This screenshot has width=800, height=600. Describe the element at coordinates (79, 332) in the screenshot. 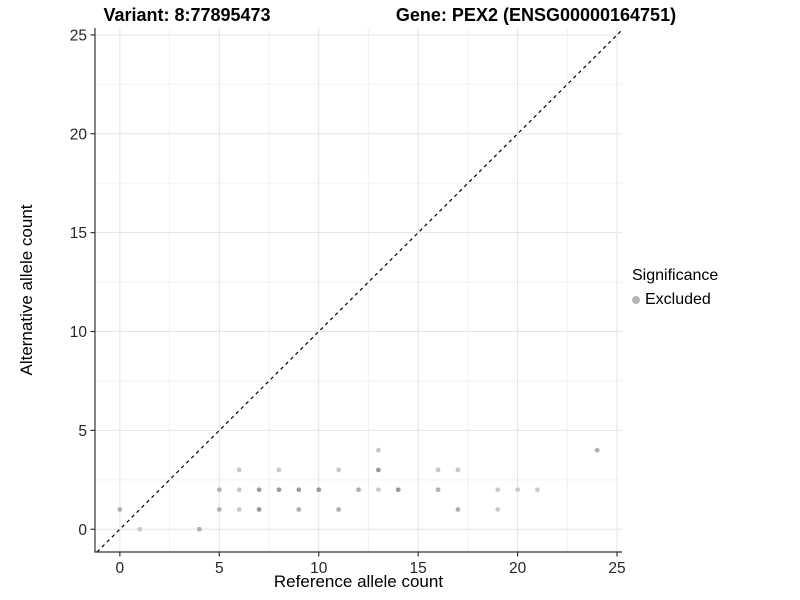

I see `y-tick-label: 10` at that location.